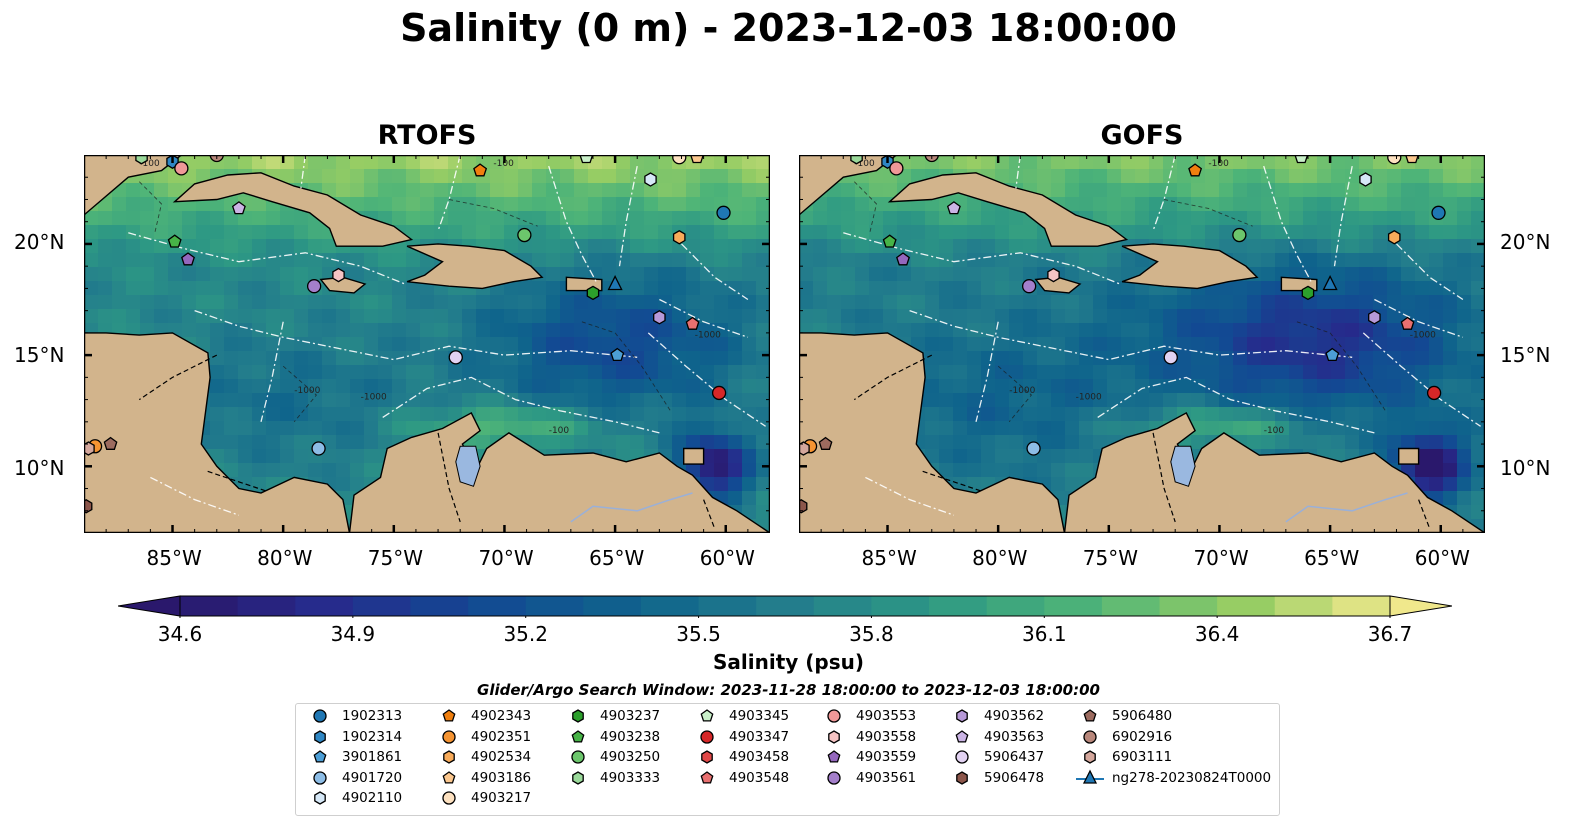  What do you see at coordinates (785, 606) in the screenshot?
I see `colorbar-gradient` at bounding box center [785, 606].